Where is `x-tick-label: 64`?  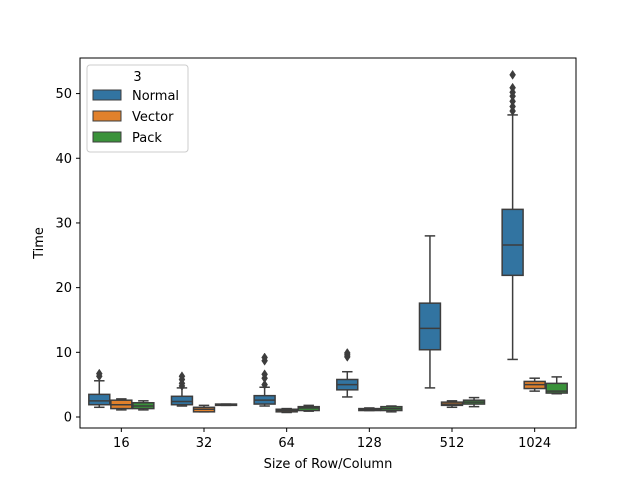
x-tick-label: 64 is located at coordinates (286, 443).